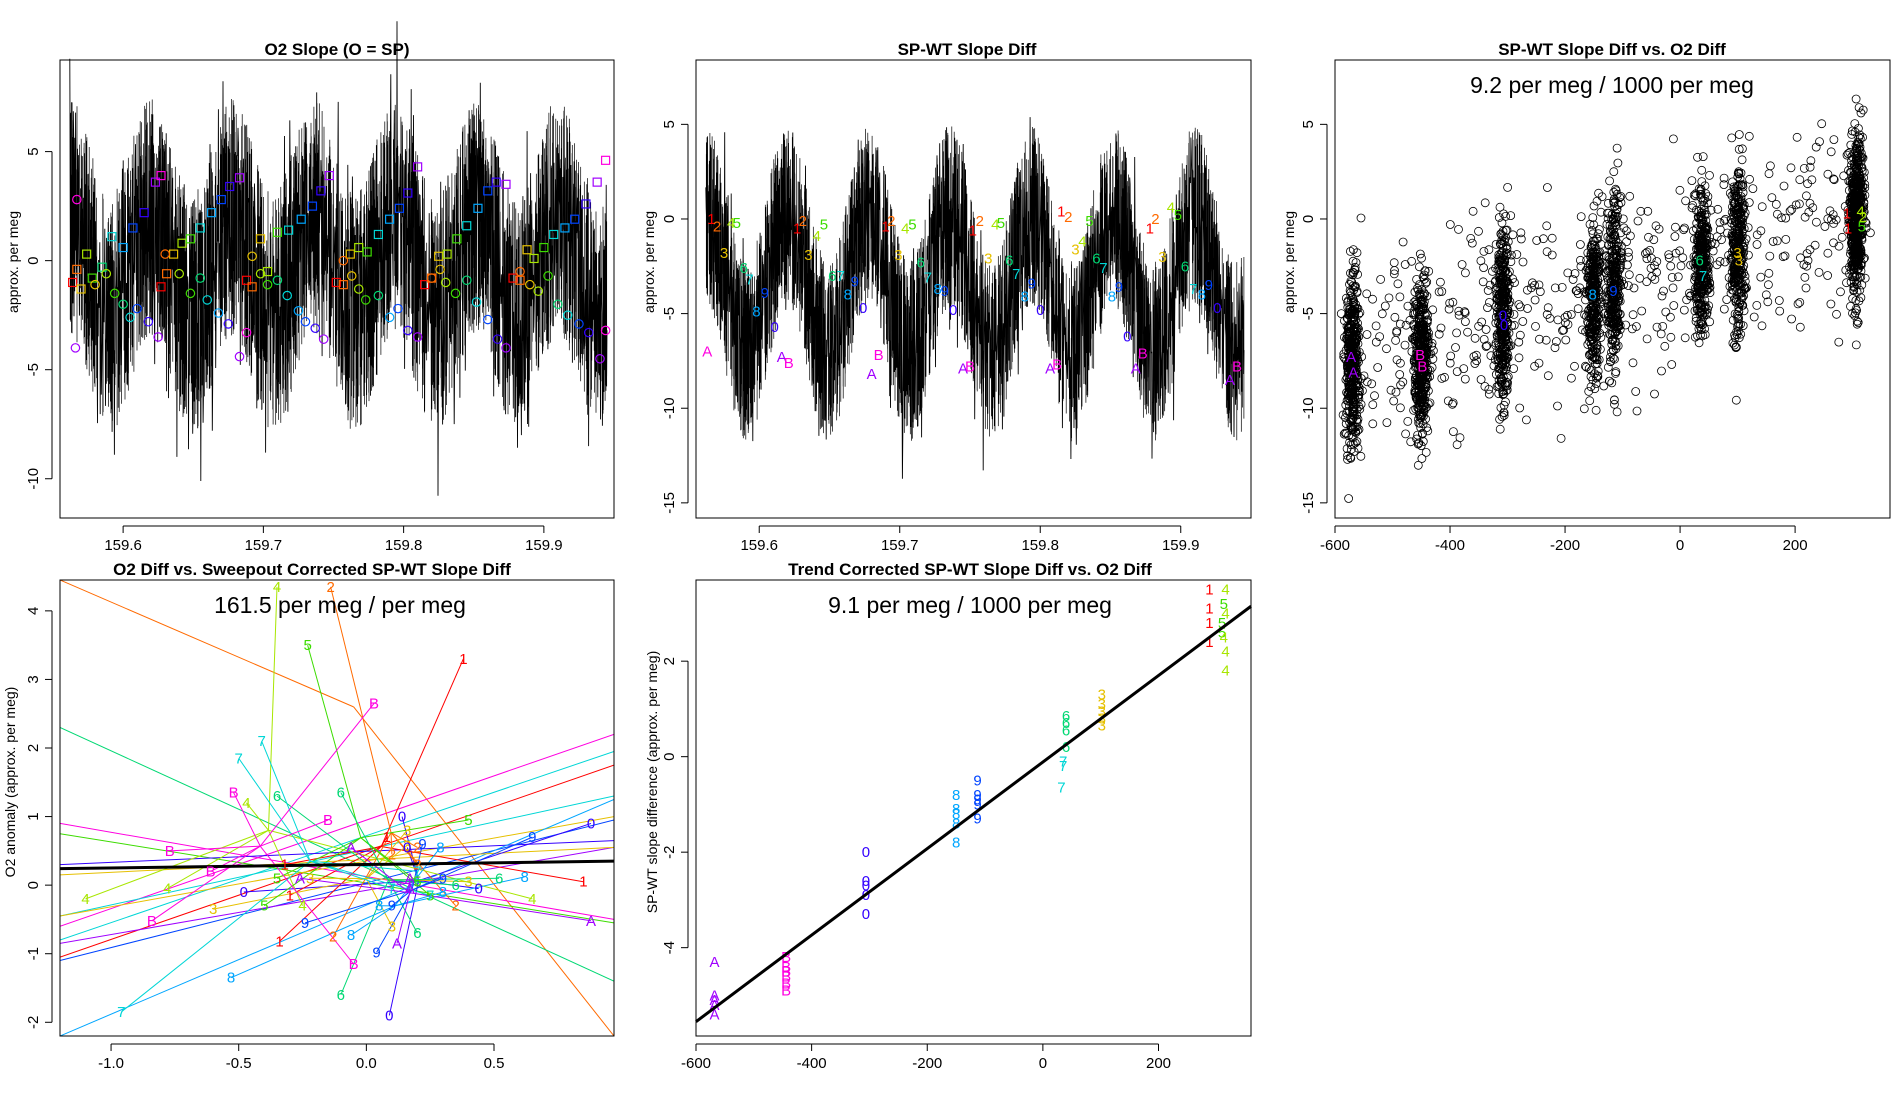  I want to click on y-tick-label: 3, so click(33, 679).